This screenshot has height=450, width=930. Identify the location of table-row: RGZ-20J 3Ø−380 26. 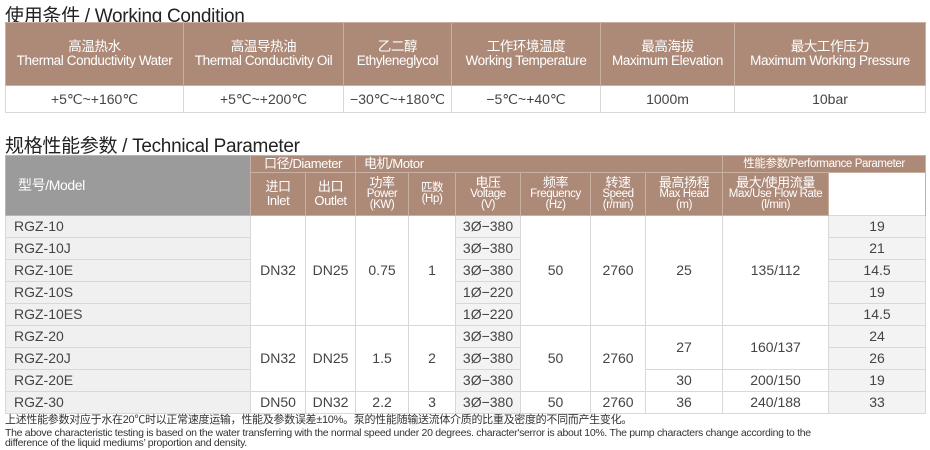
(466, 358).